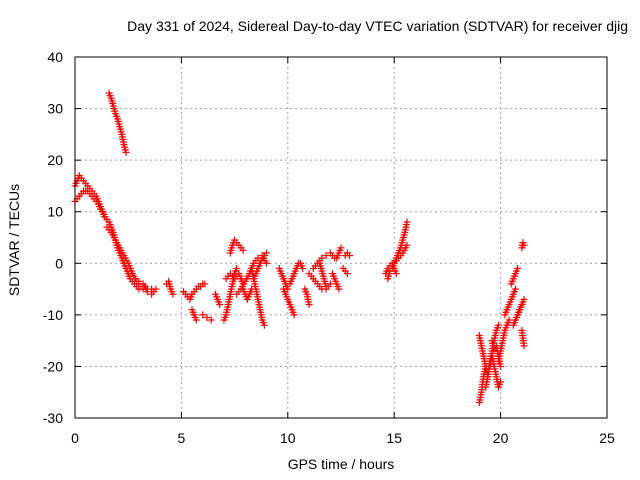  I want to click on x-tick-label: 0, so click(75, 438).